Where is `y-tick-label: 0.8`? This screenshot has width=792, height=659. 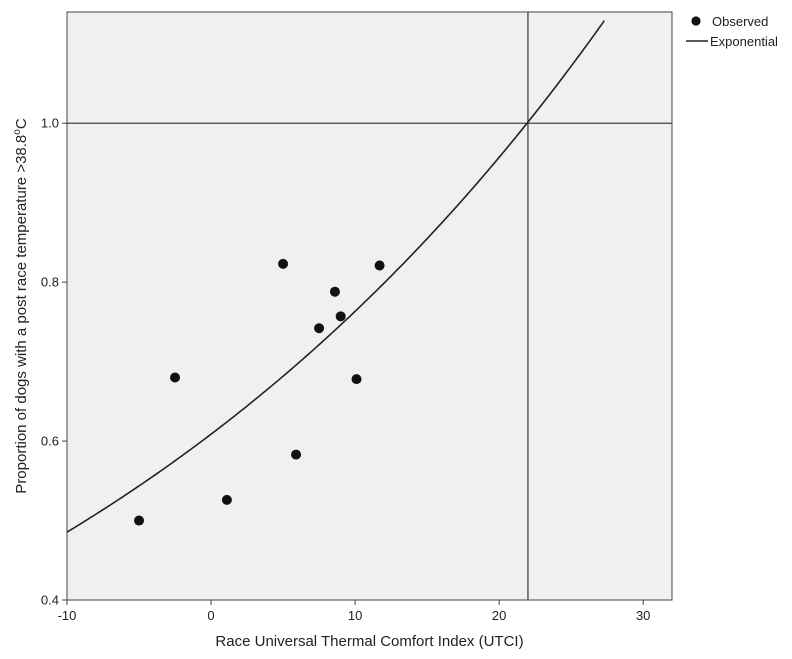 y-tick-label: 0.8 is located at coordinates (50, 282).